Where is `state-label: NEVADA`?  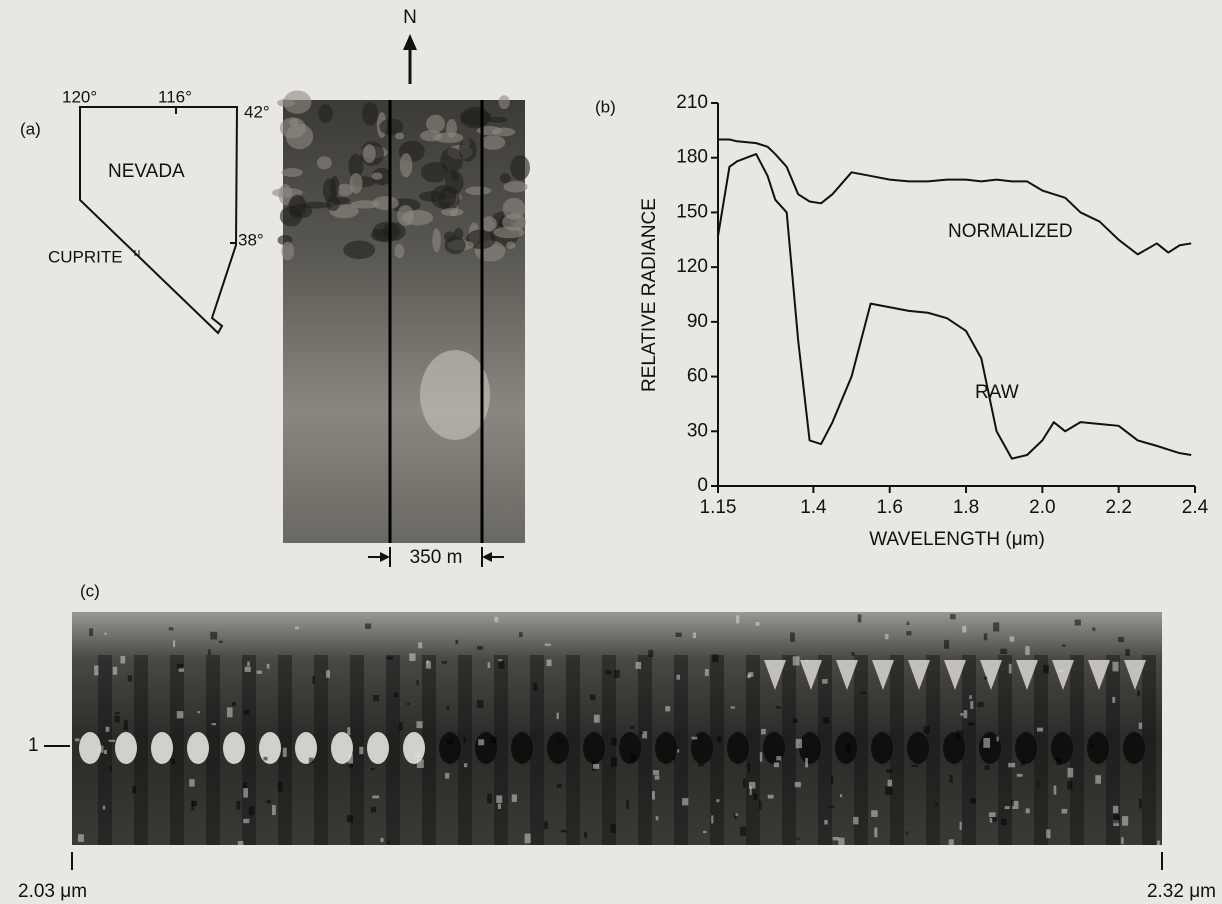 state-label: NEVADA is located at coordinates (146, 171).